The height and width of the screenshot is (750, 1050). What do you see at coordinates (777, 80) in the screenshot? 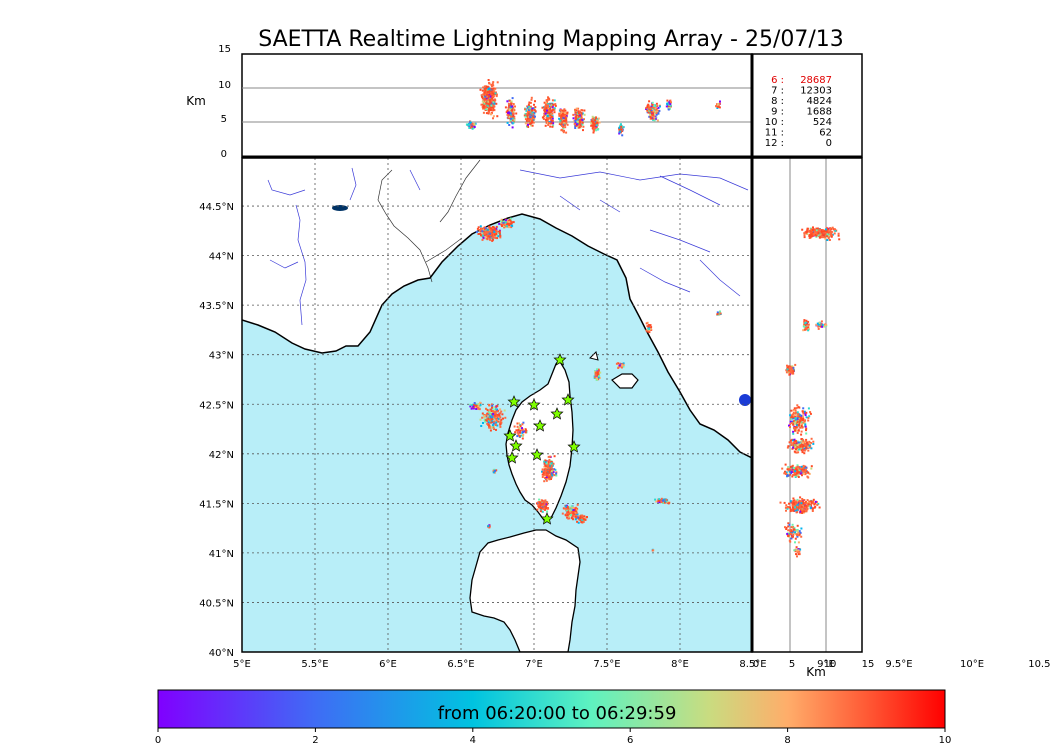
I see `station-count-label: 6 :` at bounding box center [777, 80].